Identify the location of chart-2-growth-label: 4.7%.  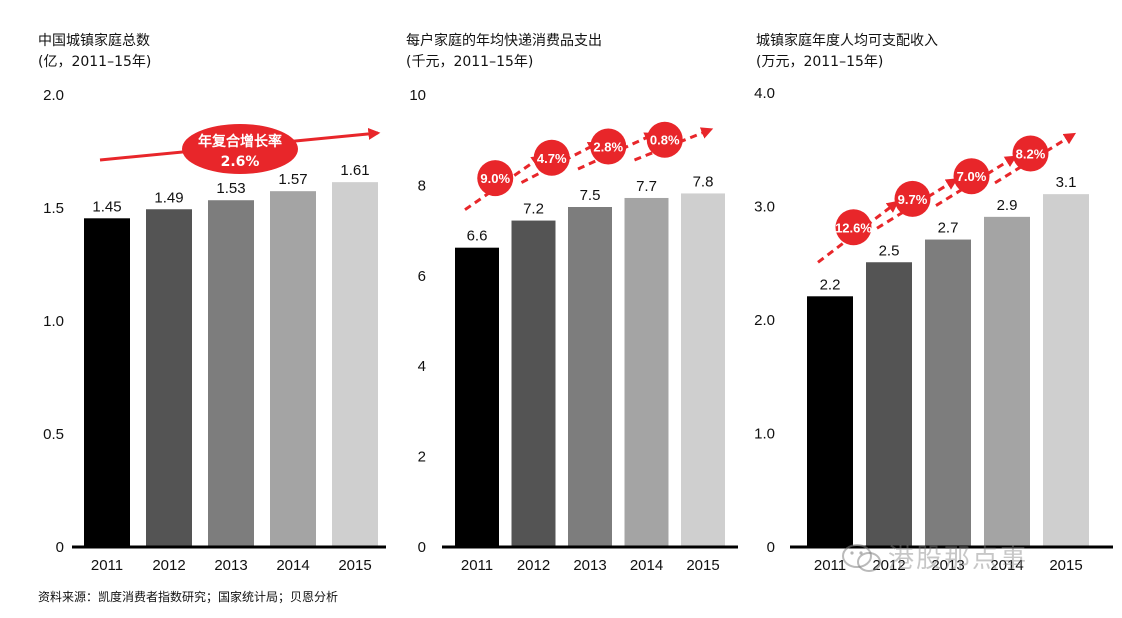
(552, 158).